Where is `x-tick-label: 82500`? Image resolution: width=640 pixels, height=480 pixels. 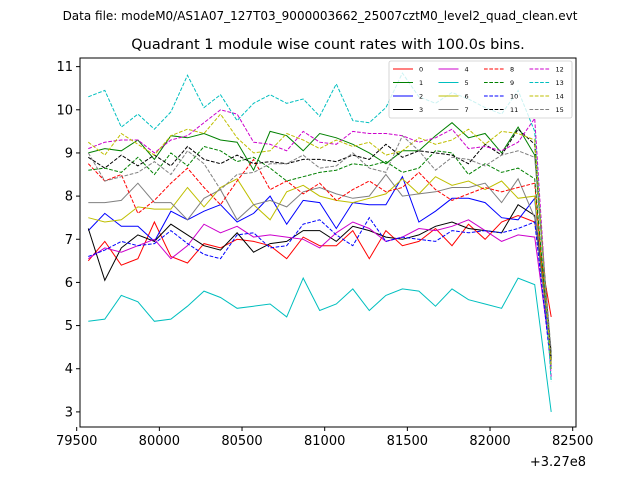
x-tick-label: 82500 is located at coordinates (572, 441).